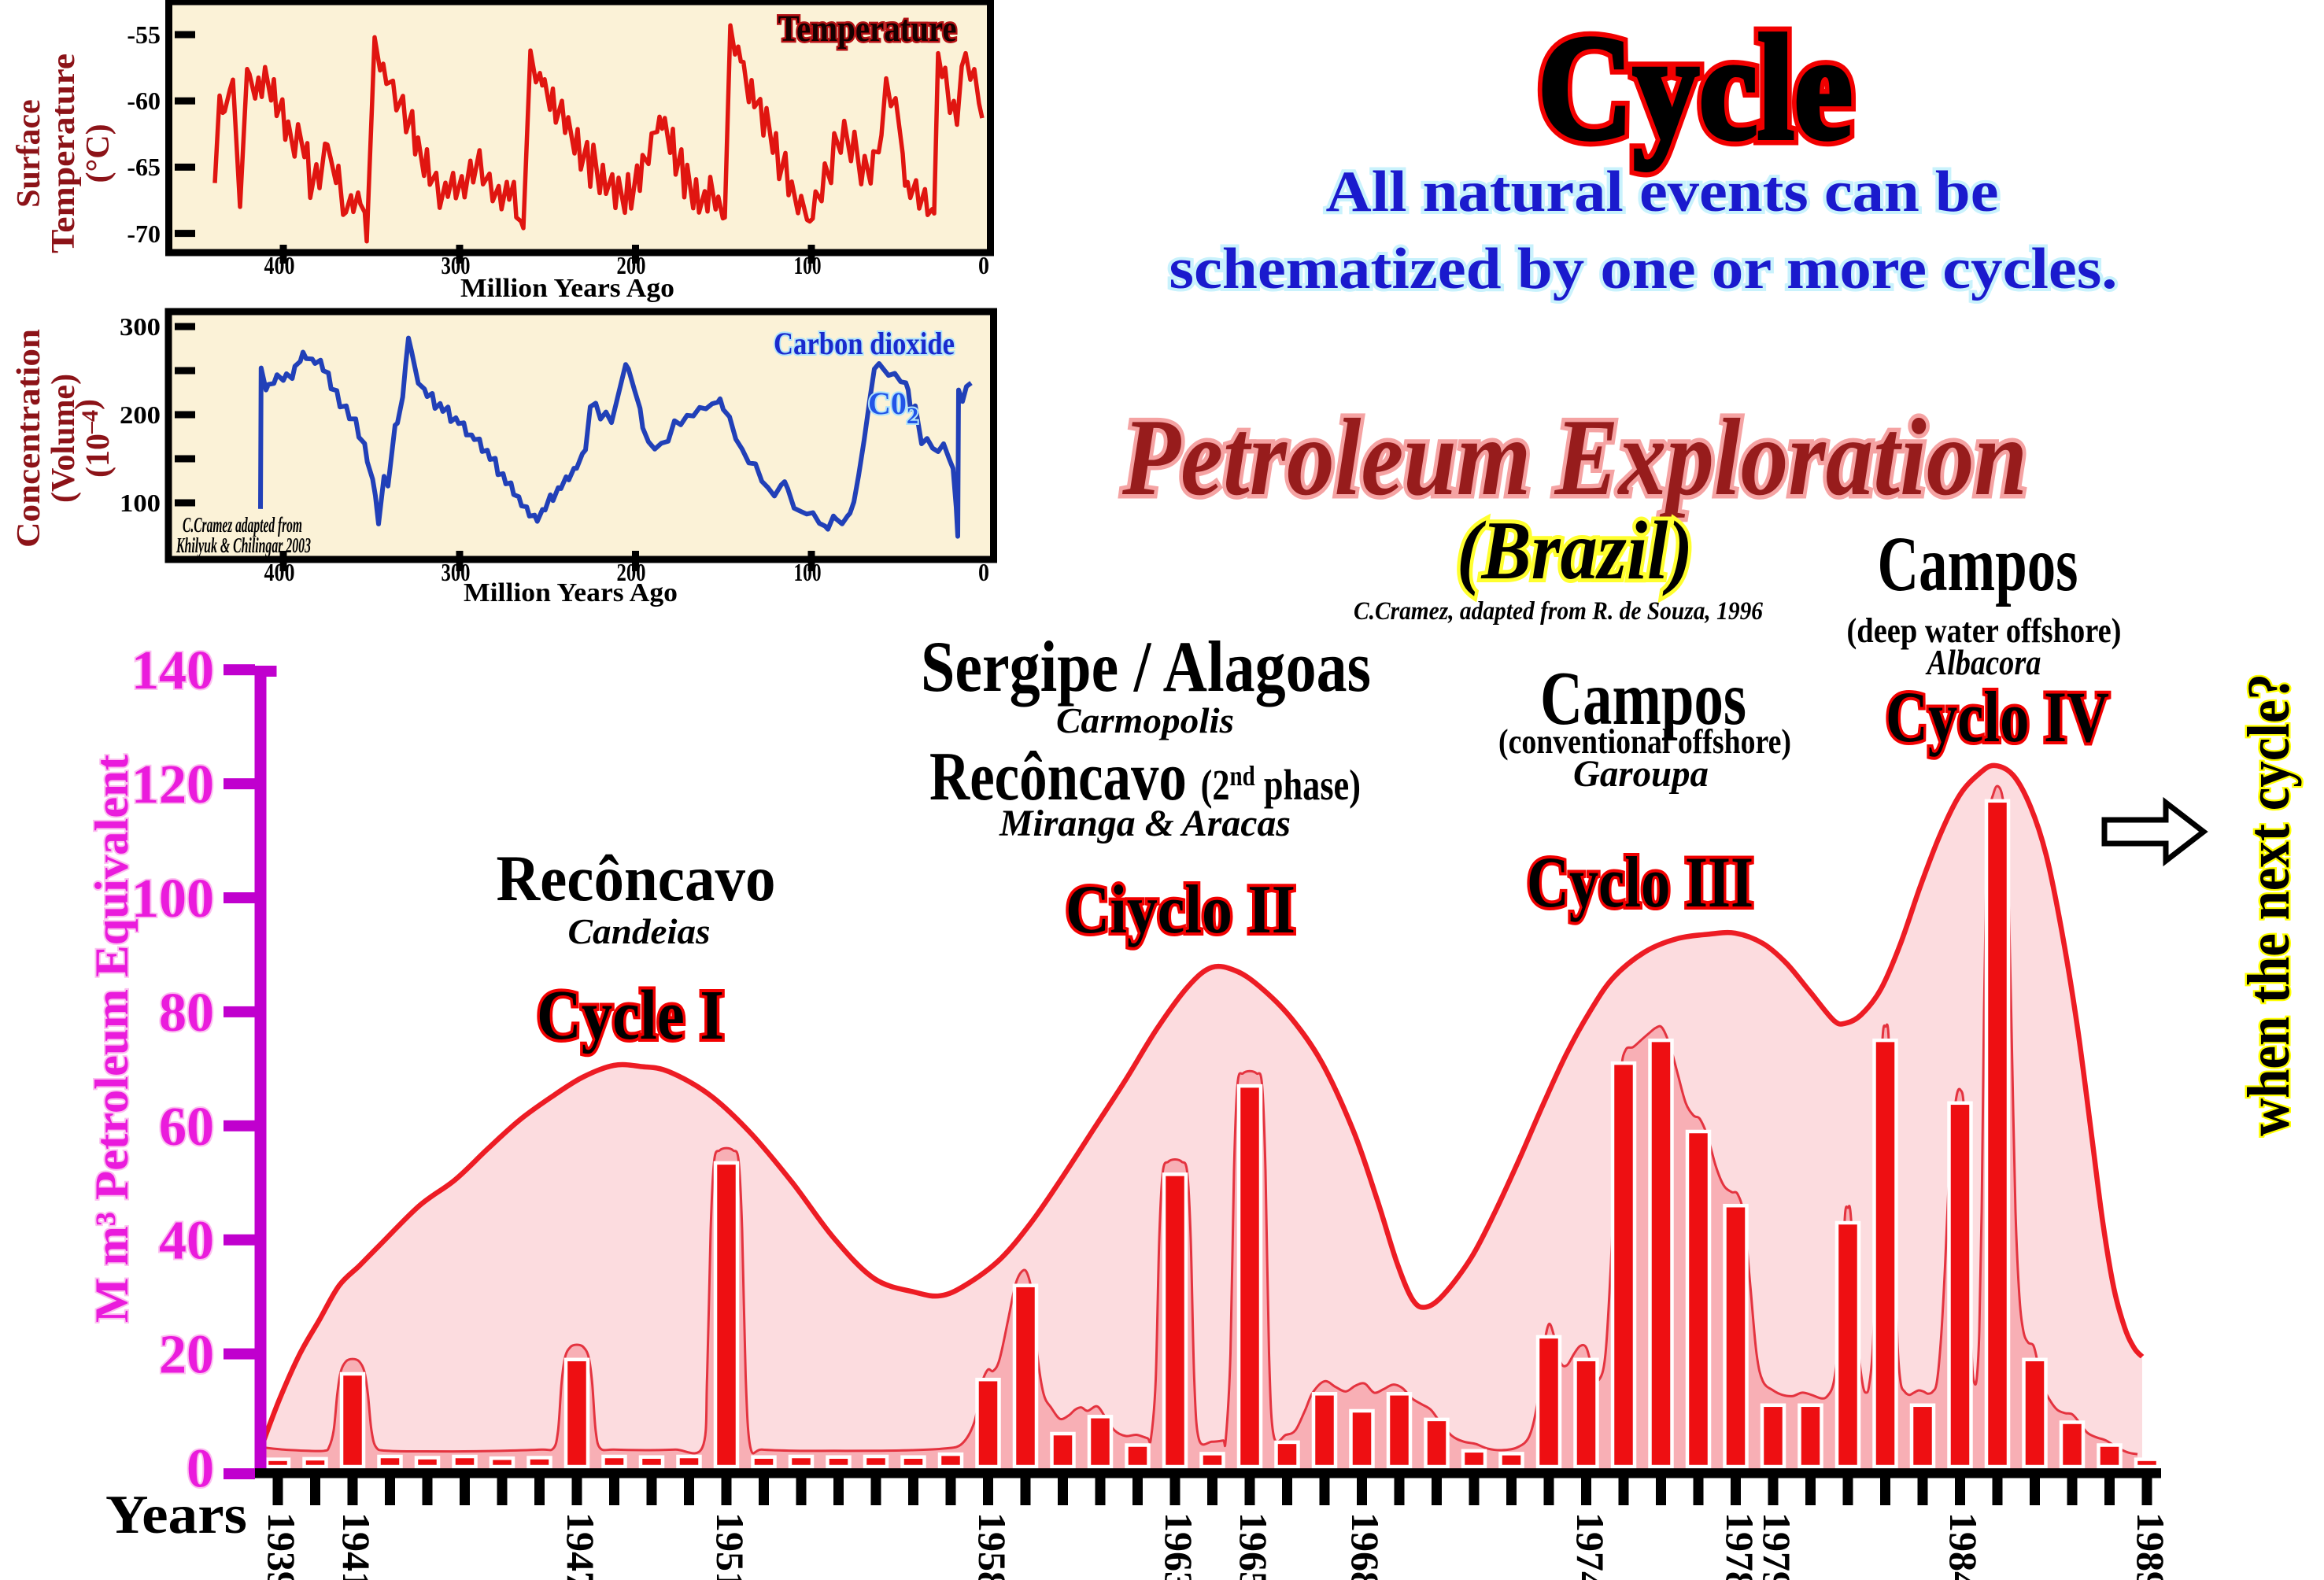 The height and width of the screenshot is (1580, 2324). What do you see at coordinates (282, 1546) in the screenshot?
I see `svg-text: 1939` at bounding box center [282, 1546].